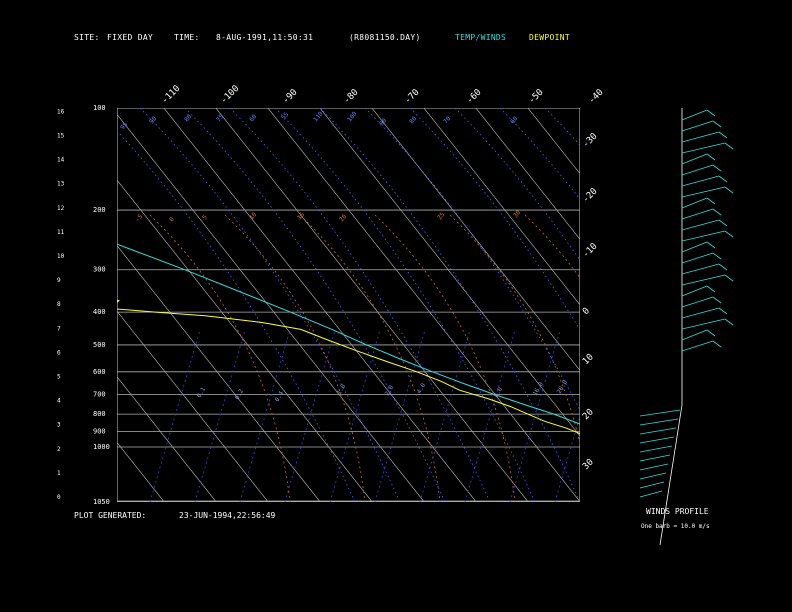  Describe the element at coordinates (412, 97) in the screenshot. I see `top-temp-label: -70` at that location.